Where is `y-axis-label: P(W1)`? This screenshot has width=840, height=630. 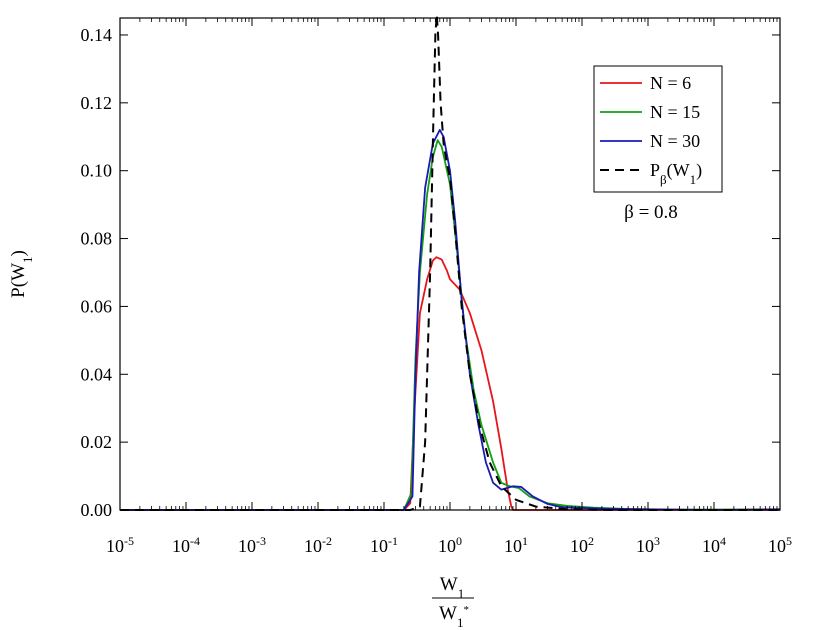 y-axis-label: P(W1) is located at coordinates (21, 274).